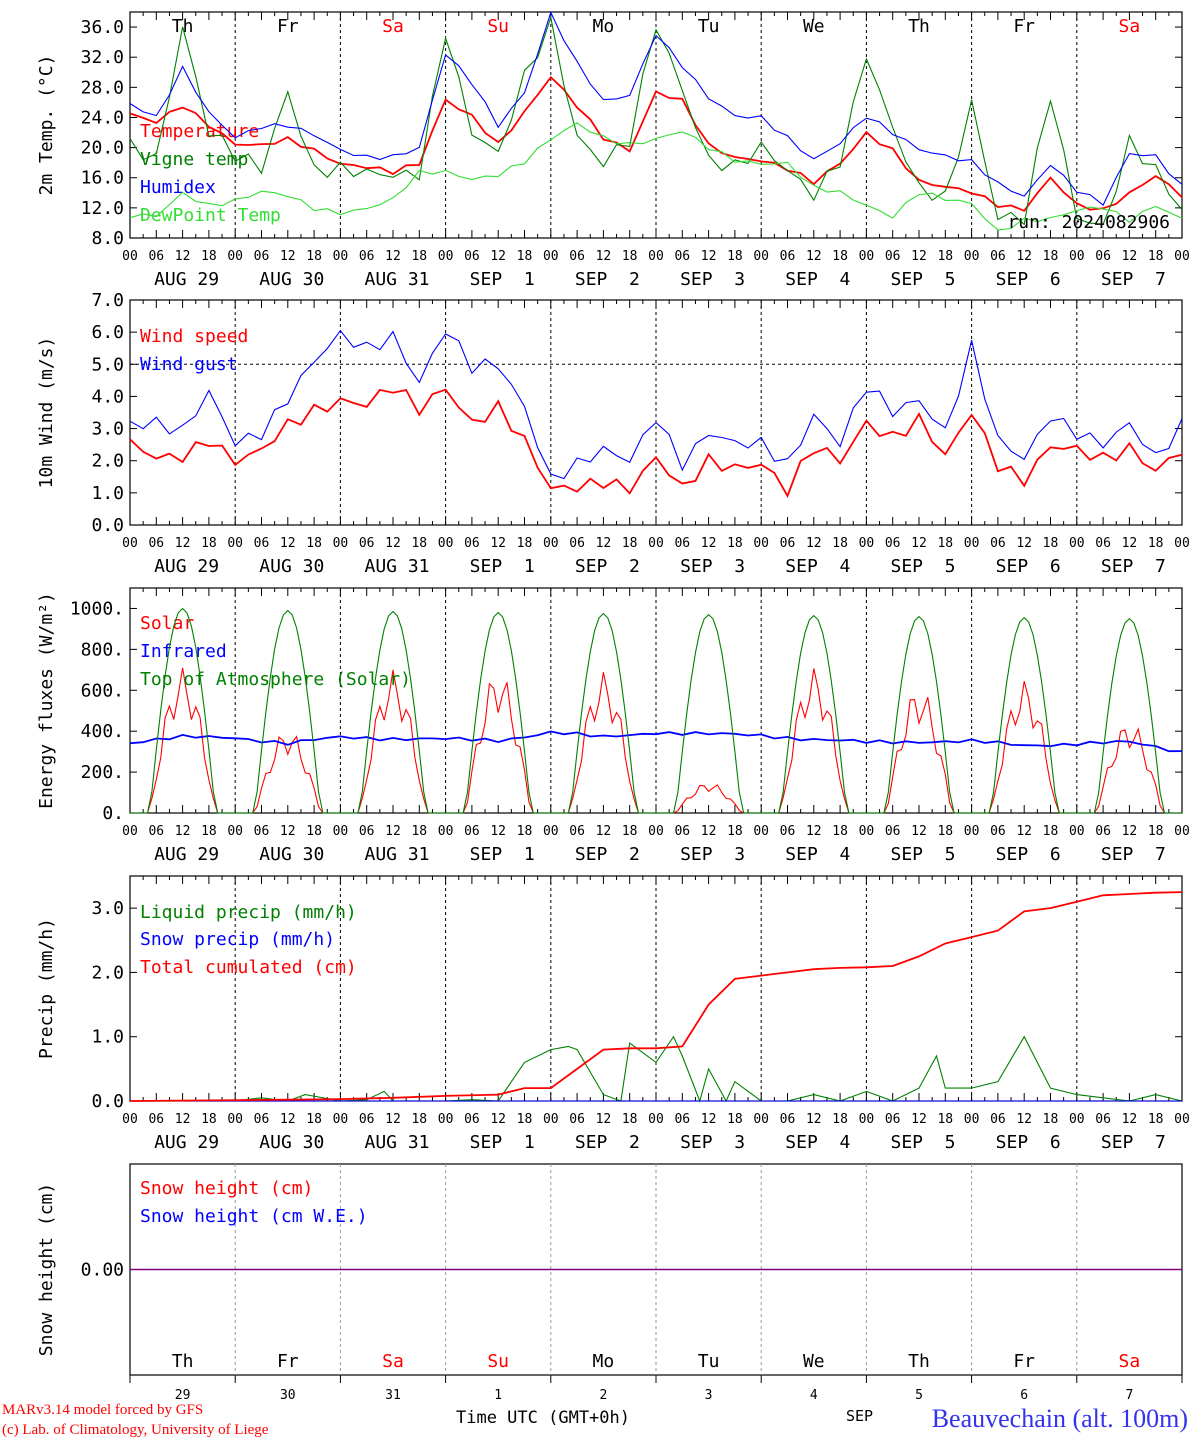  What do you see at coordinates (183, 1395) in the screenshot?
I see `day-number-label: 29` at bounding box center [183, 1395].